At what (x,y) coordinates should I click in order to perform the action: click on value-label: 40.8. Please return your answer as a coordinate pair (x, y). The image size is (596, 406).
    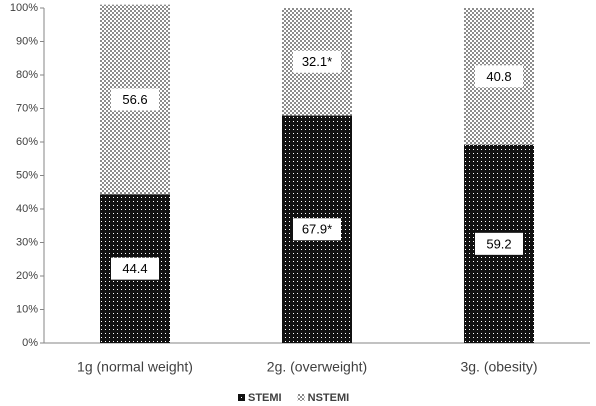
    Looking at the image, I should click on (498, 76).